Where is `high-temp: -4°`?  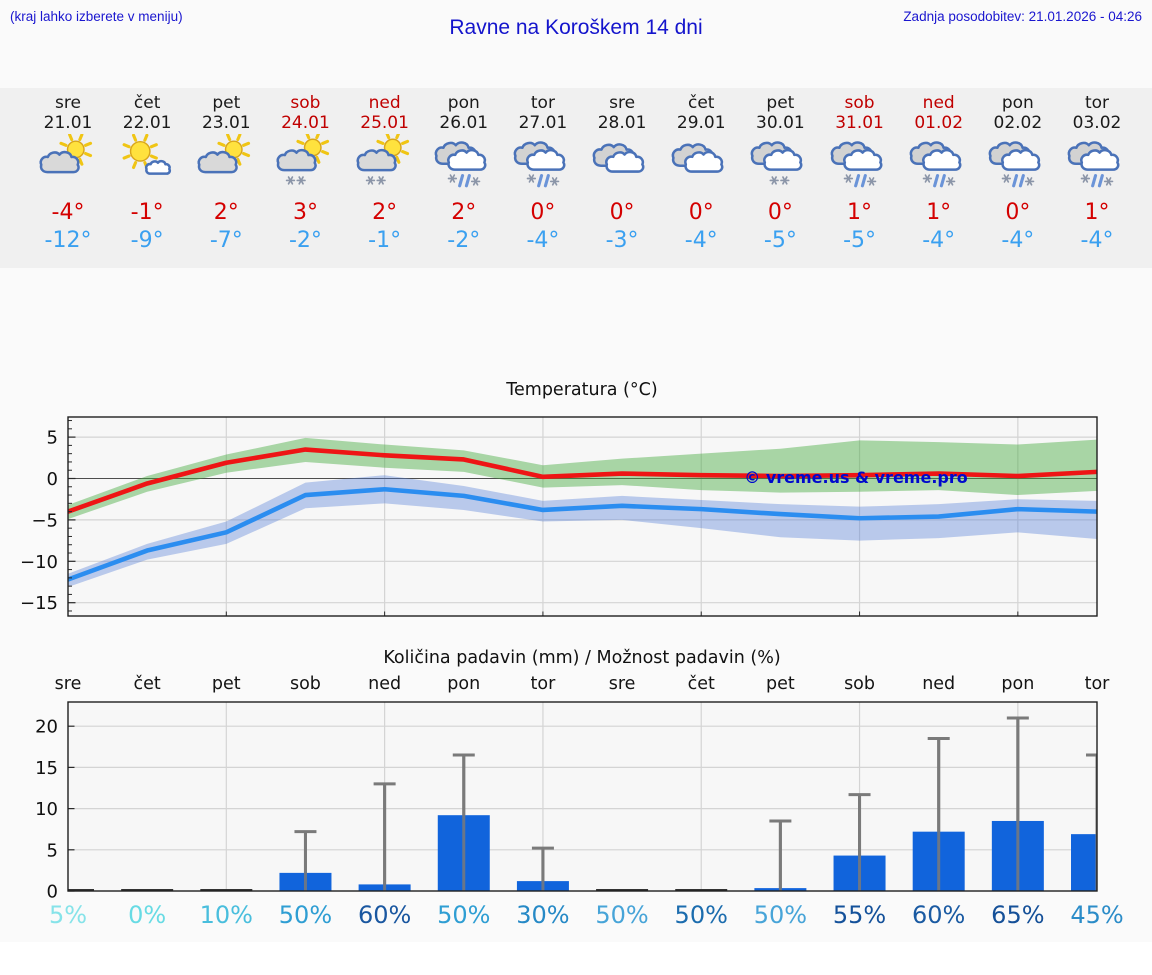 high-temp: -4° is located at coordinates (68, 212).